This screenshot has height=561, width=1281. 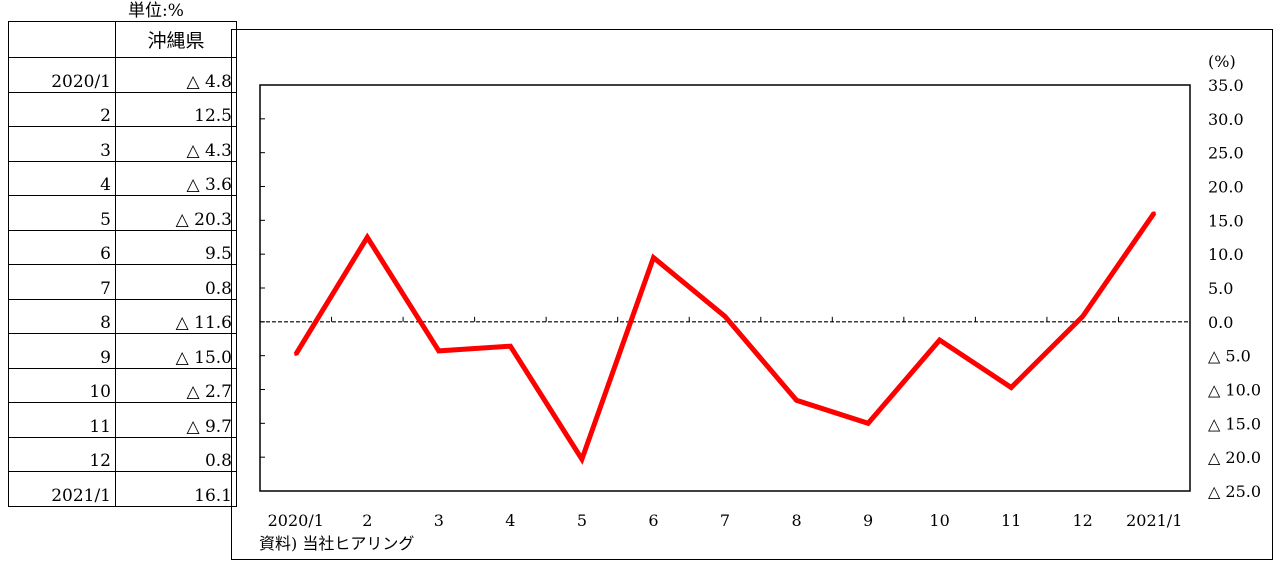 What do you see at coordinates (62, 247) in the screenshot?
I see `month-cell: 6` at bounding box center [62, 247].